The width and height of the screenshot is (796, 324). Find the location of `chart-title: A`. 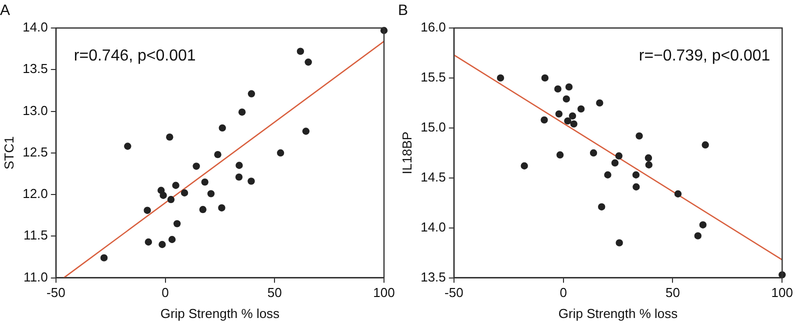

chart-title: A is located at coordinates (5, 11).